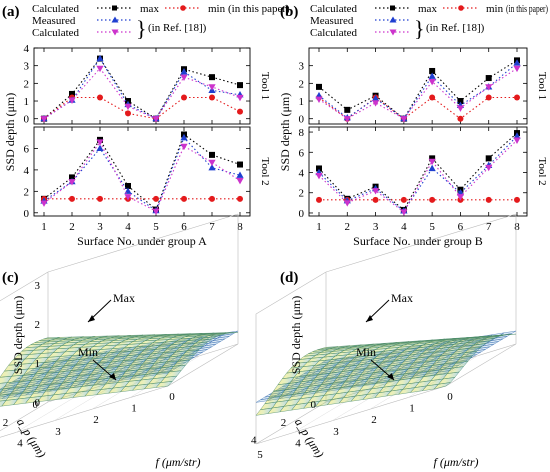 This screenshot has width=550, height=472. I want to click on x-tick-label: 2, so click(374, 420).